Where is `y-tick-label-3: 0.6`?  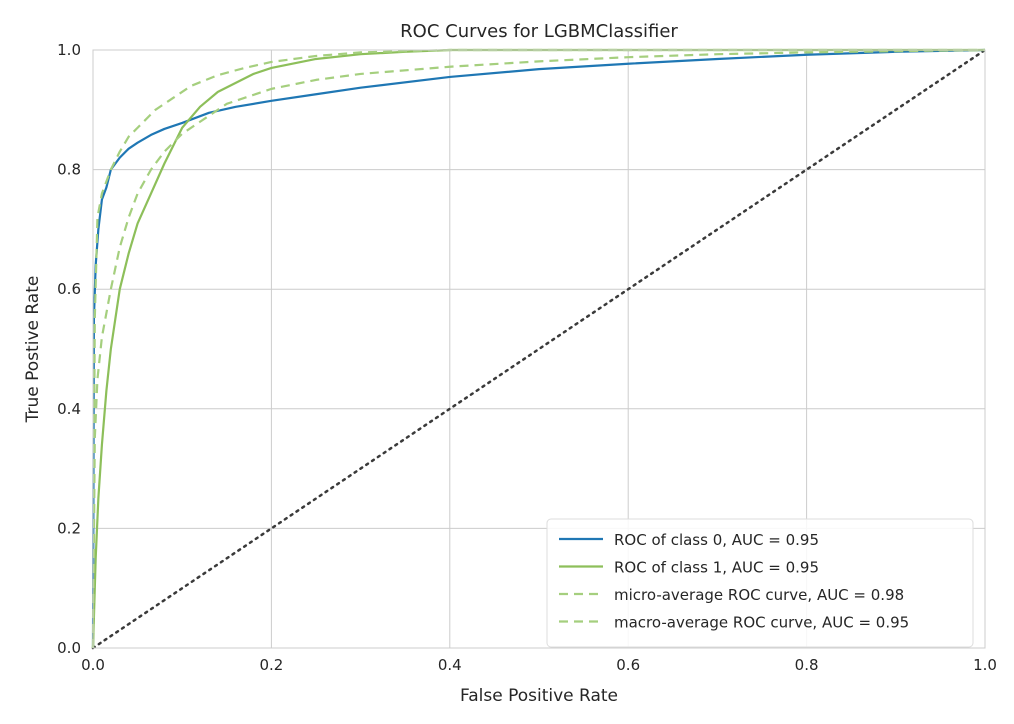
y-tick-label-3: 0.6 is located at coordinates (69, 289).